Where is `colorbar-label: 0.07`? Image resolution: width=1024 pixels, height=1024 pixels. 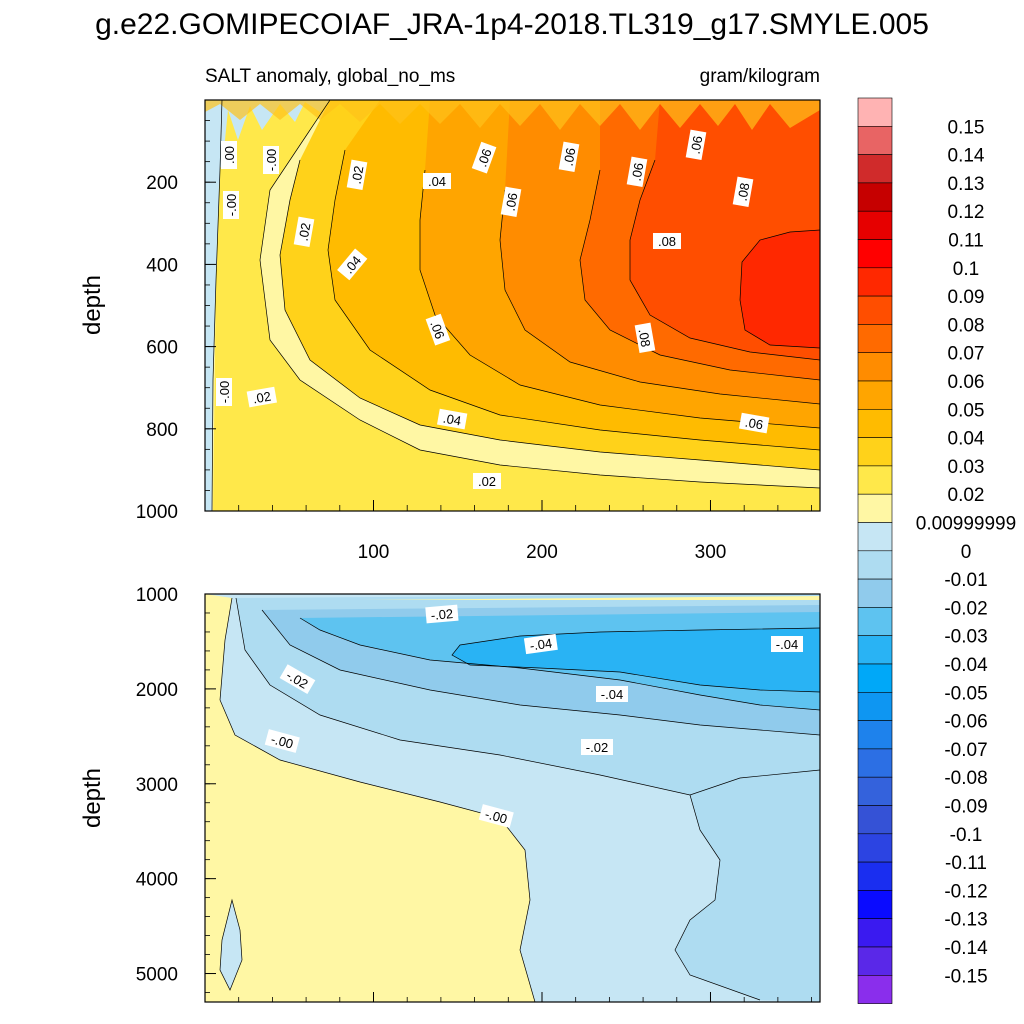 colorbar-label: 0.07 is located at coordinates (966, 354).